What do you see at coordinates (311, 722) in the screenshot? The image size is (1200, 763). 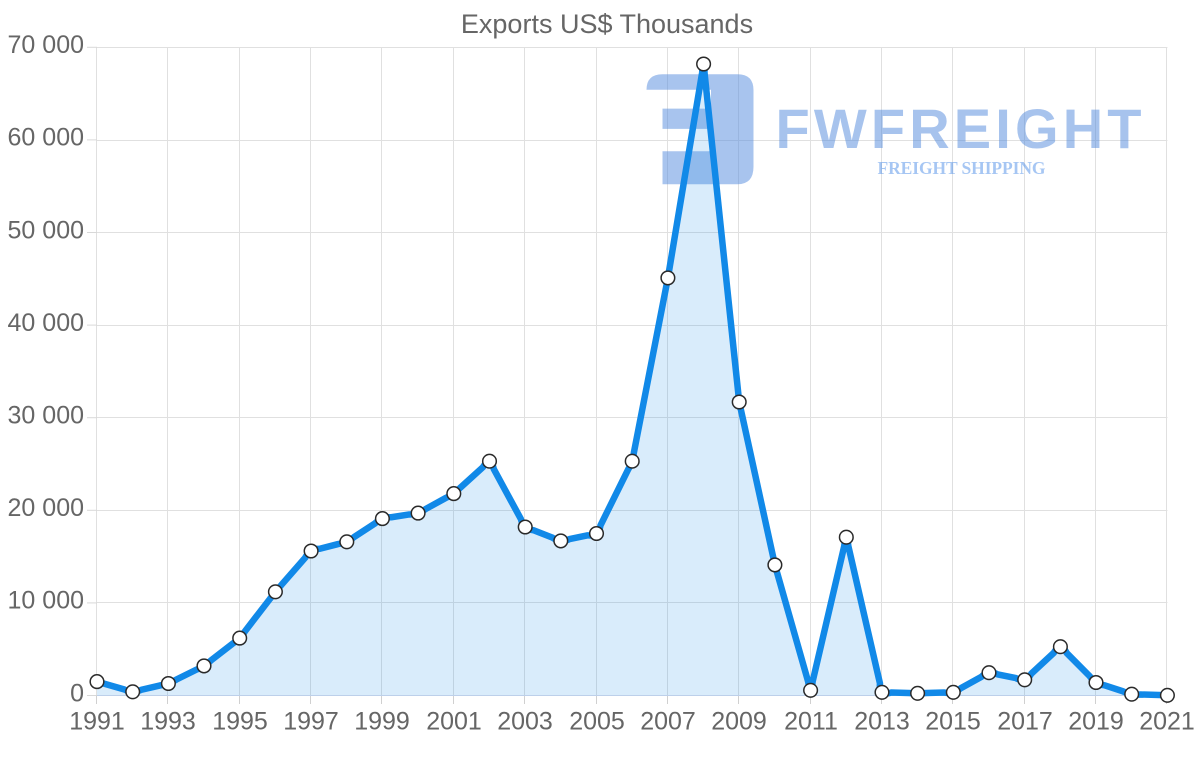 I see `svg-text: 1997` at bounding box center [311, 722].